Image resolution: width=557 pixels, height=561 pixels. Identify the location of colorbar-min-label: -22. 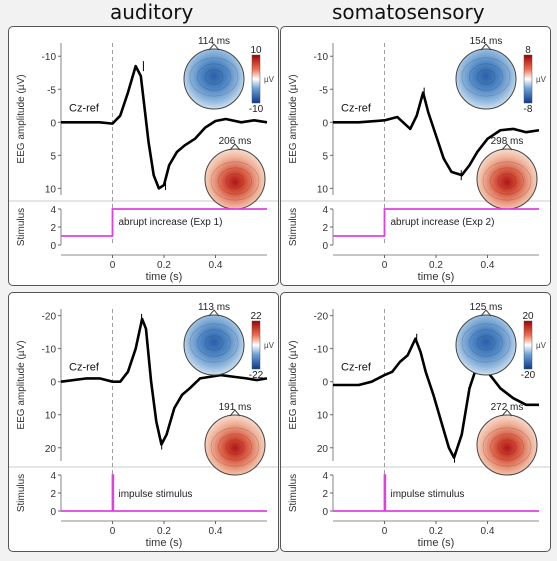
(256, 375).